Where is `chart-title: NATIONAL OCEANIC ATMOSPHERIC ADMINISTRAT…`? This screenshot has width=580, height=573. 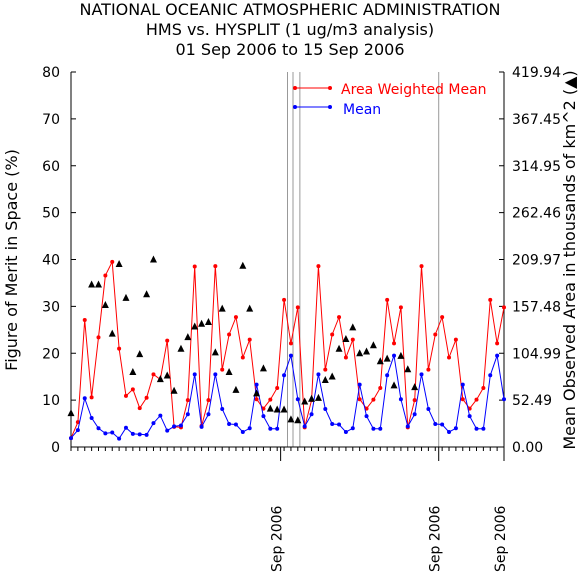
chart-title: NATIONAL OCEANIC ATMOSPHERIC ADMINISTRAT… is located at coordinates (290, 9).